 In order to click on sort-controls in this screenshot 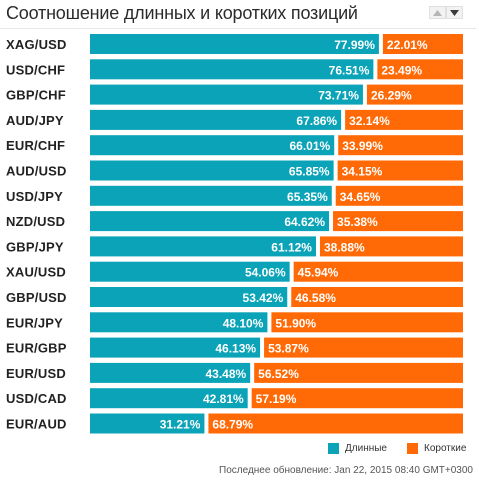, I will do `click(446, 12)`.